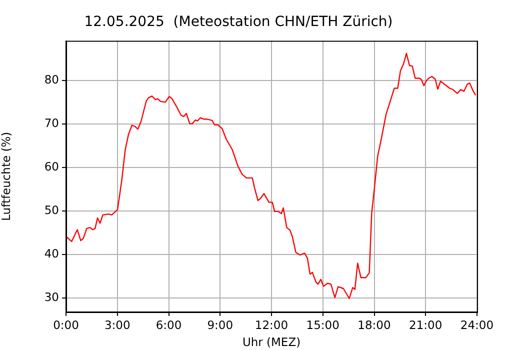 The width and height of the screenshot is (530, 350). What do you see at coordinates (271, 342) in the screenshot?
I see `x-axis-title: Uhr (MEZ)` at bounding box center [271, 342].